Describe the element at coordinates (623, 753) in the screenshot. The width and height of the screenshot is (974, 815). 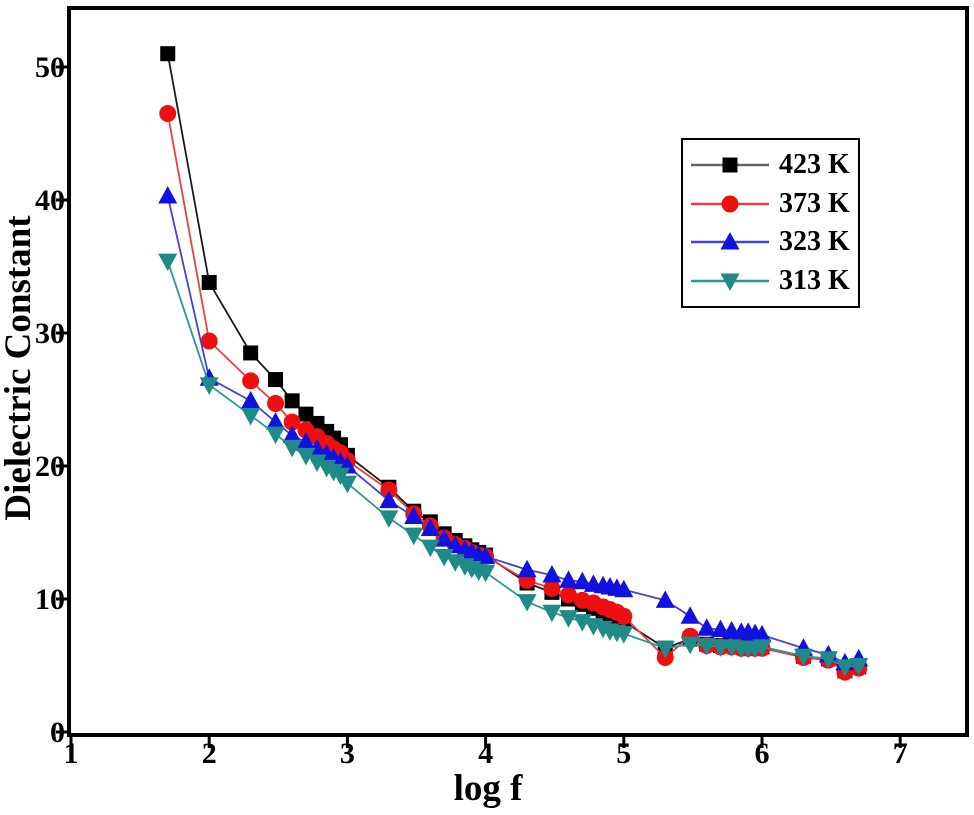
I see `x-tick-label: 5` at that location.